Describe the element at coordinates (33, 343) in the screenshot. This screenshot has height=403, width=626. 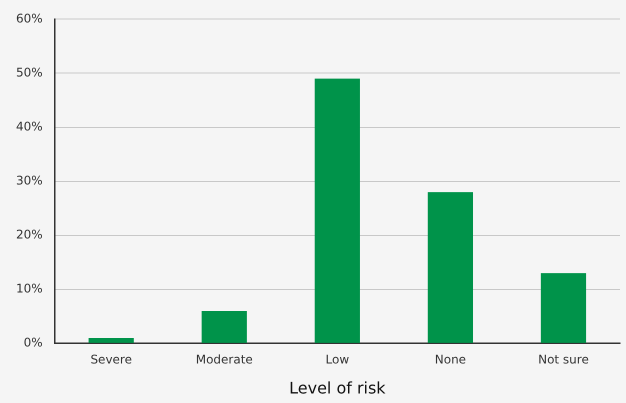
I see `y-tick-label: 0%` at that location.